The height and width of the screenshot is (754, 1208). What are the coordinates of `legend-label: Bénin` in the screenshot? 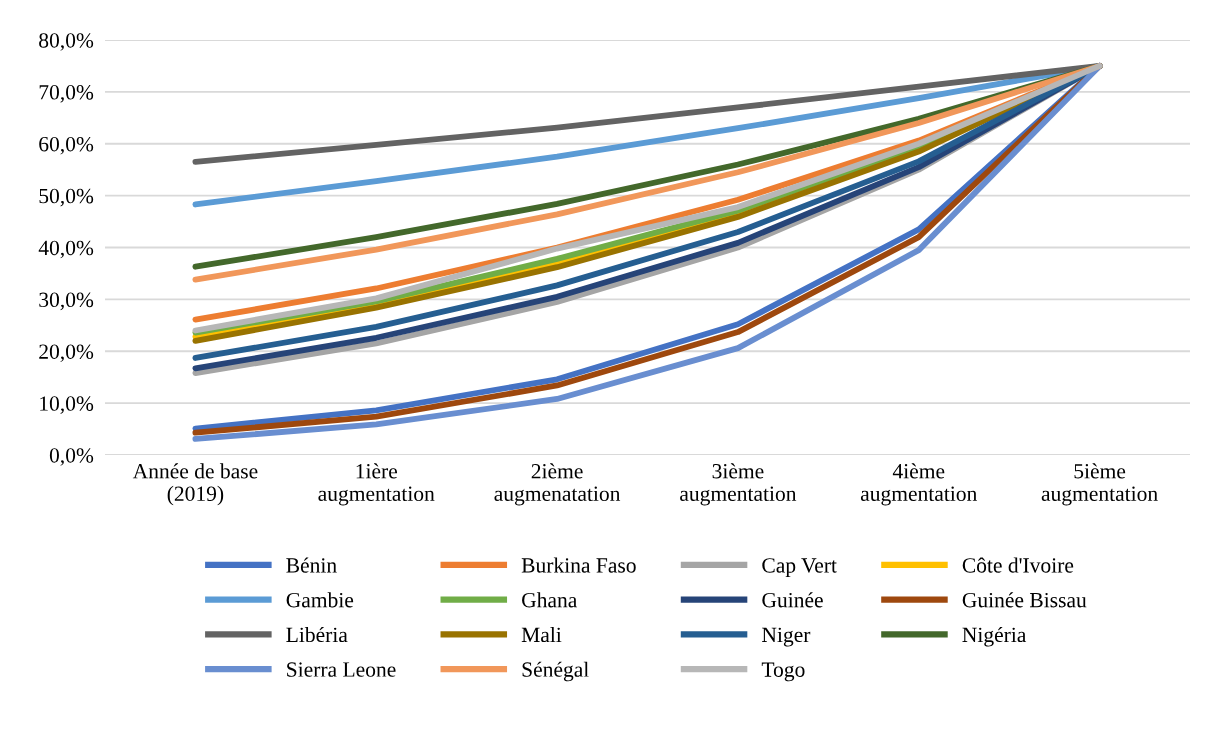 It's located at (311, 565).